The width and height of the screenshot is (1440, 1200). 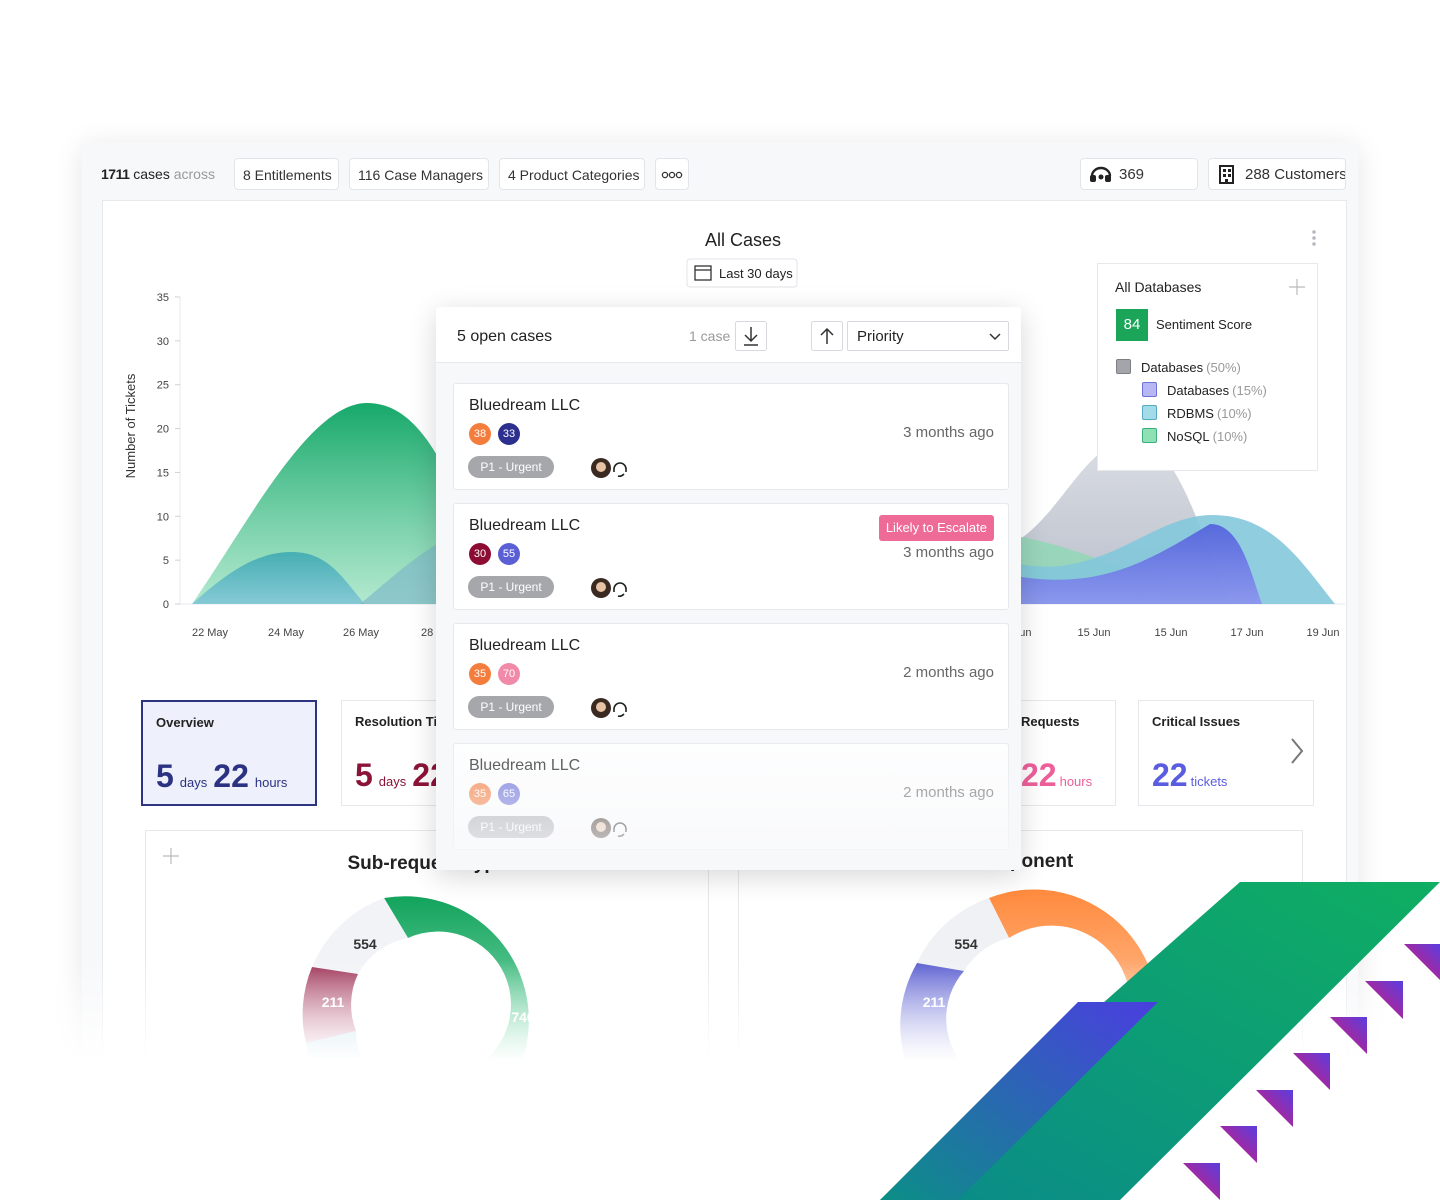 What do you see at coordinates (751, 336) in the screenshot?
I see `download-button` at bounding box center [751, 336].